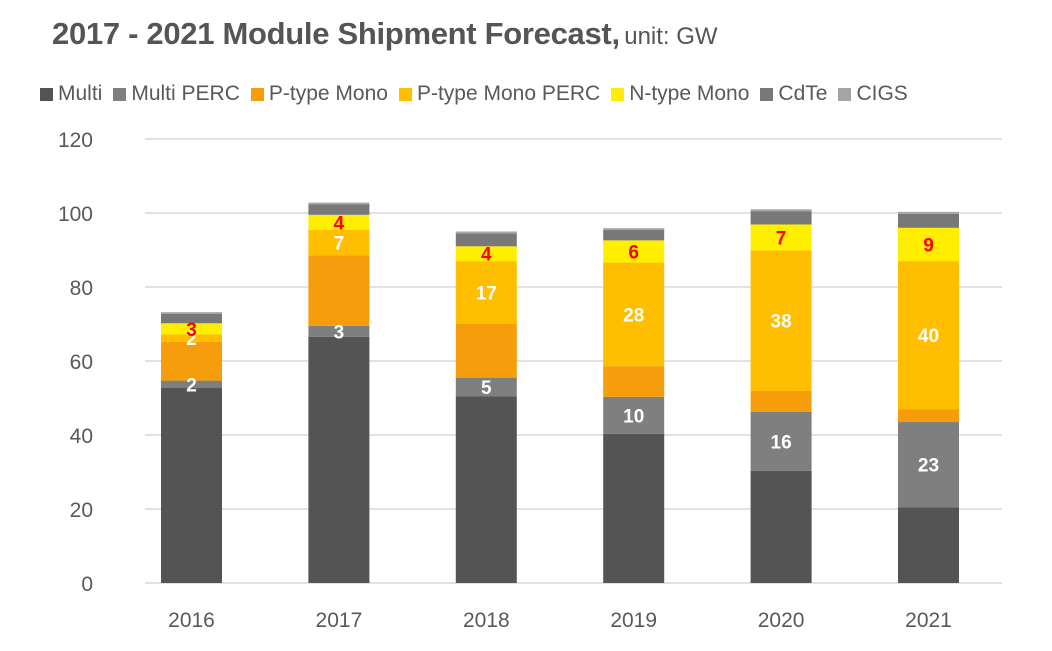  I want to click on bar-segment-multi-perc-2019, so click(634, 415).